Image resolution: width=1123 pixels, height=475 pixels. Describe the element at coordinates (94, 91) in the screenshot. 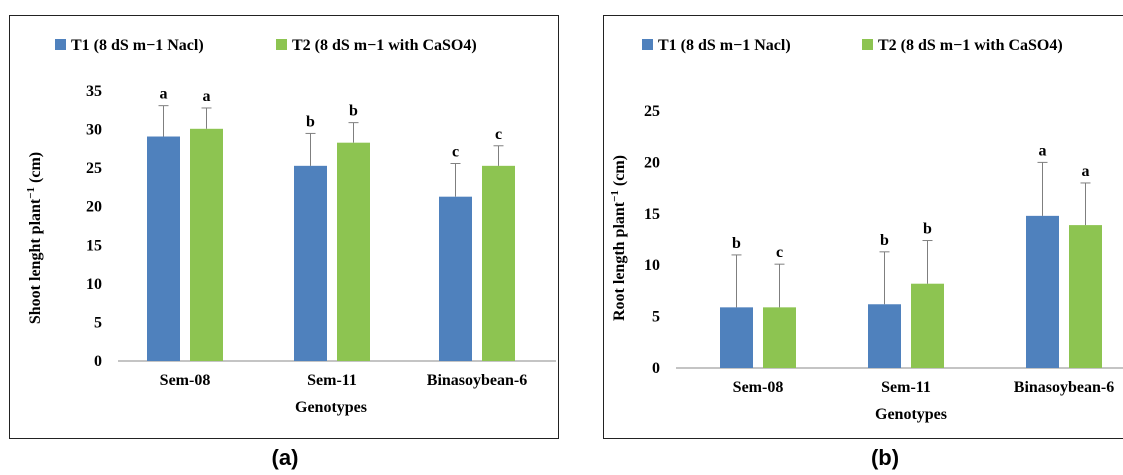

I see `y-tick-label: 35` at that location.